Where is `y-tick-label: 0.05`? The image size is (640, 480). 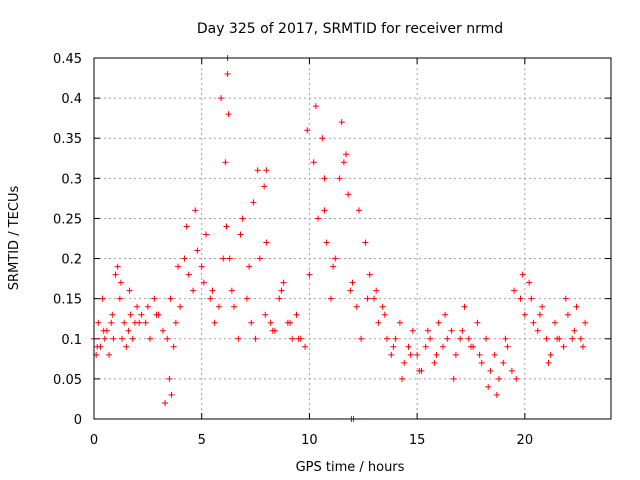 y-tick-label: 0.05 is located at coordinates (67, 380).